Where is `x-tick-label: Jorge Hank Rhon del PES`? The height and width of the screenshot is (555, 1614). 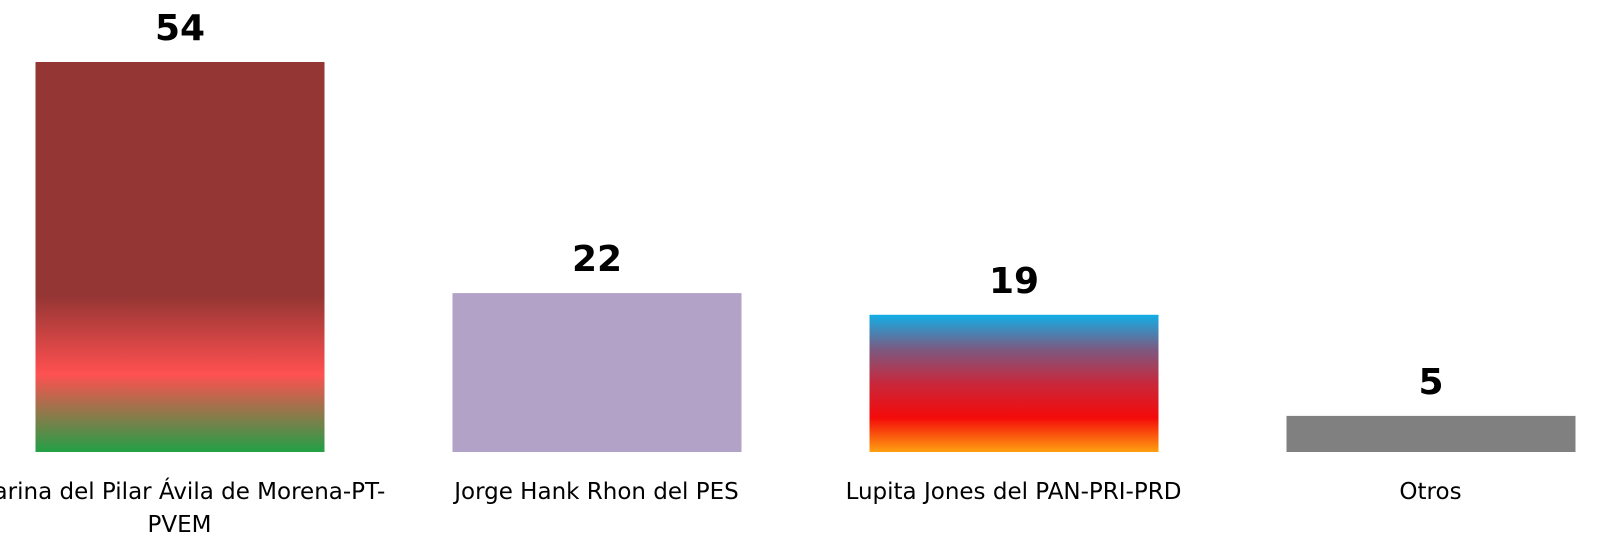
x-tick-label: Jorge Hank Rhon del PES is located at coordinates (596, 492).